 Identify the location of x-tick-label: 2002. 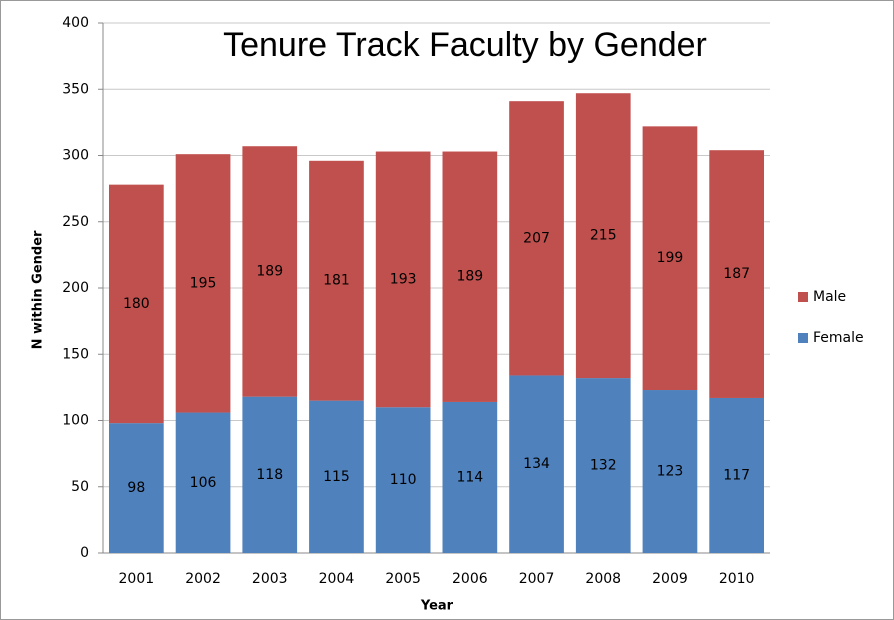
(203, 579).